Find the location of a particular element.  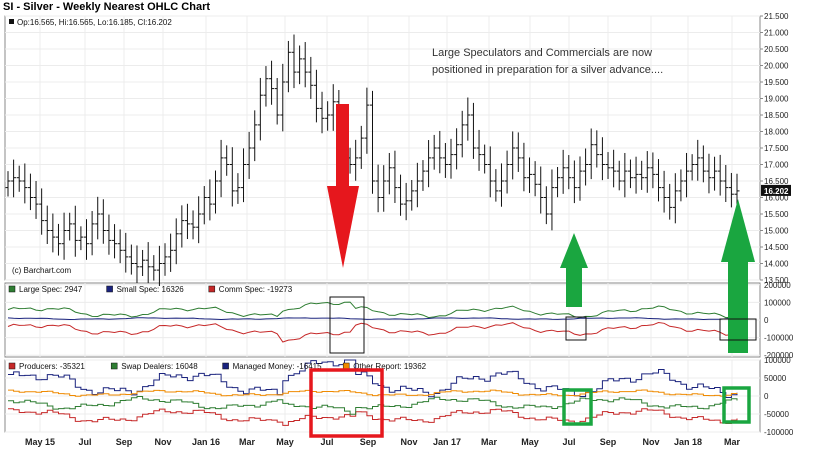

price-tick-label: 15.000 is located at coordinates (776, 231).